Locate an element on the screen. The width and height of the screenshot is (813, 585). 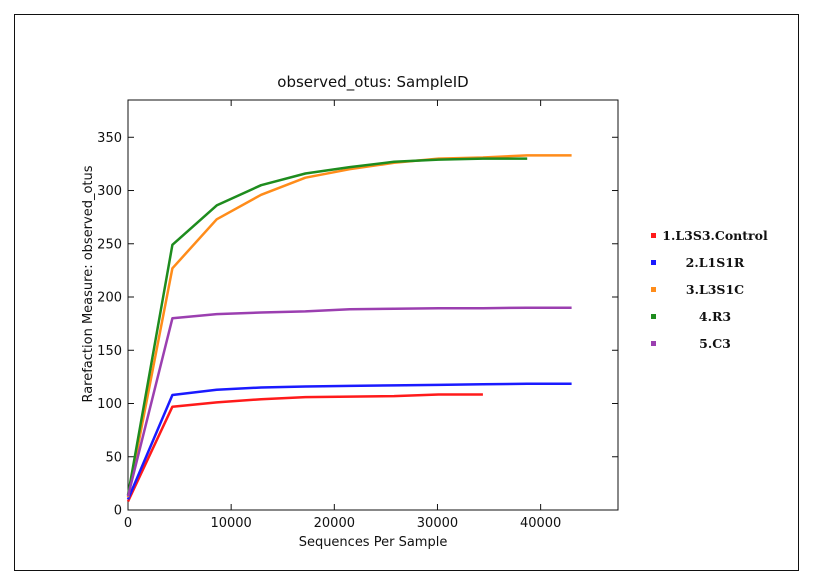
legend-label: 5.C3 is located at coordinates (715, 343).